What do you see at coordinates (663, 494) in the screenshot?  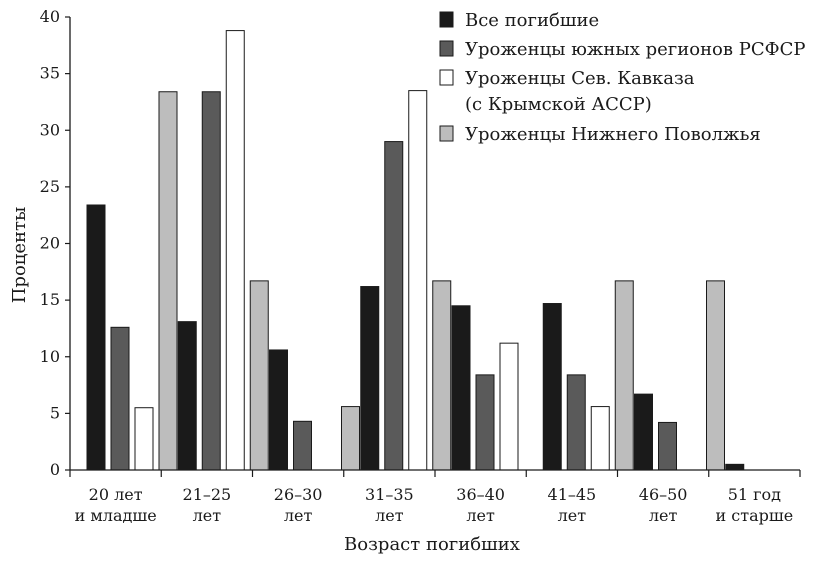 I see `x-tick-label: 46–50` at bounding box center [663, 494].